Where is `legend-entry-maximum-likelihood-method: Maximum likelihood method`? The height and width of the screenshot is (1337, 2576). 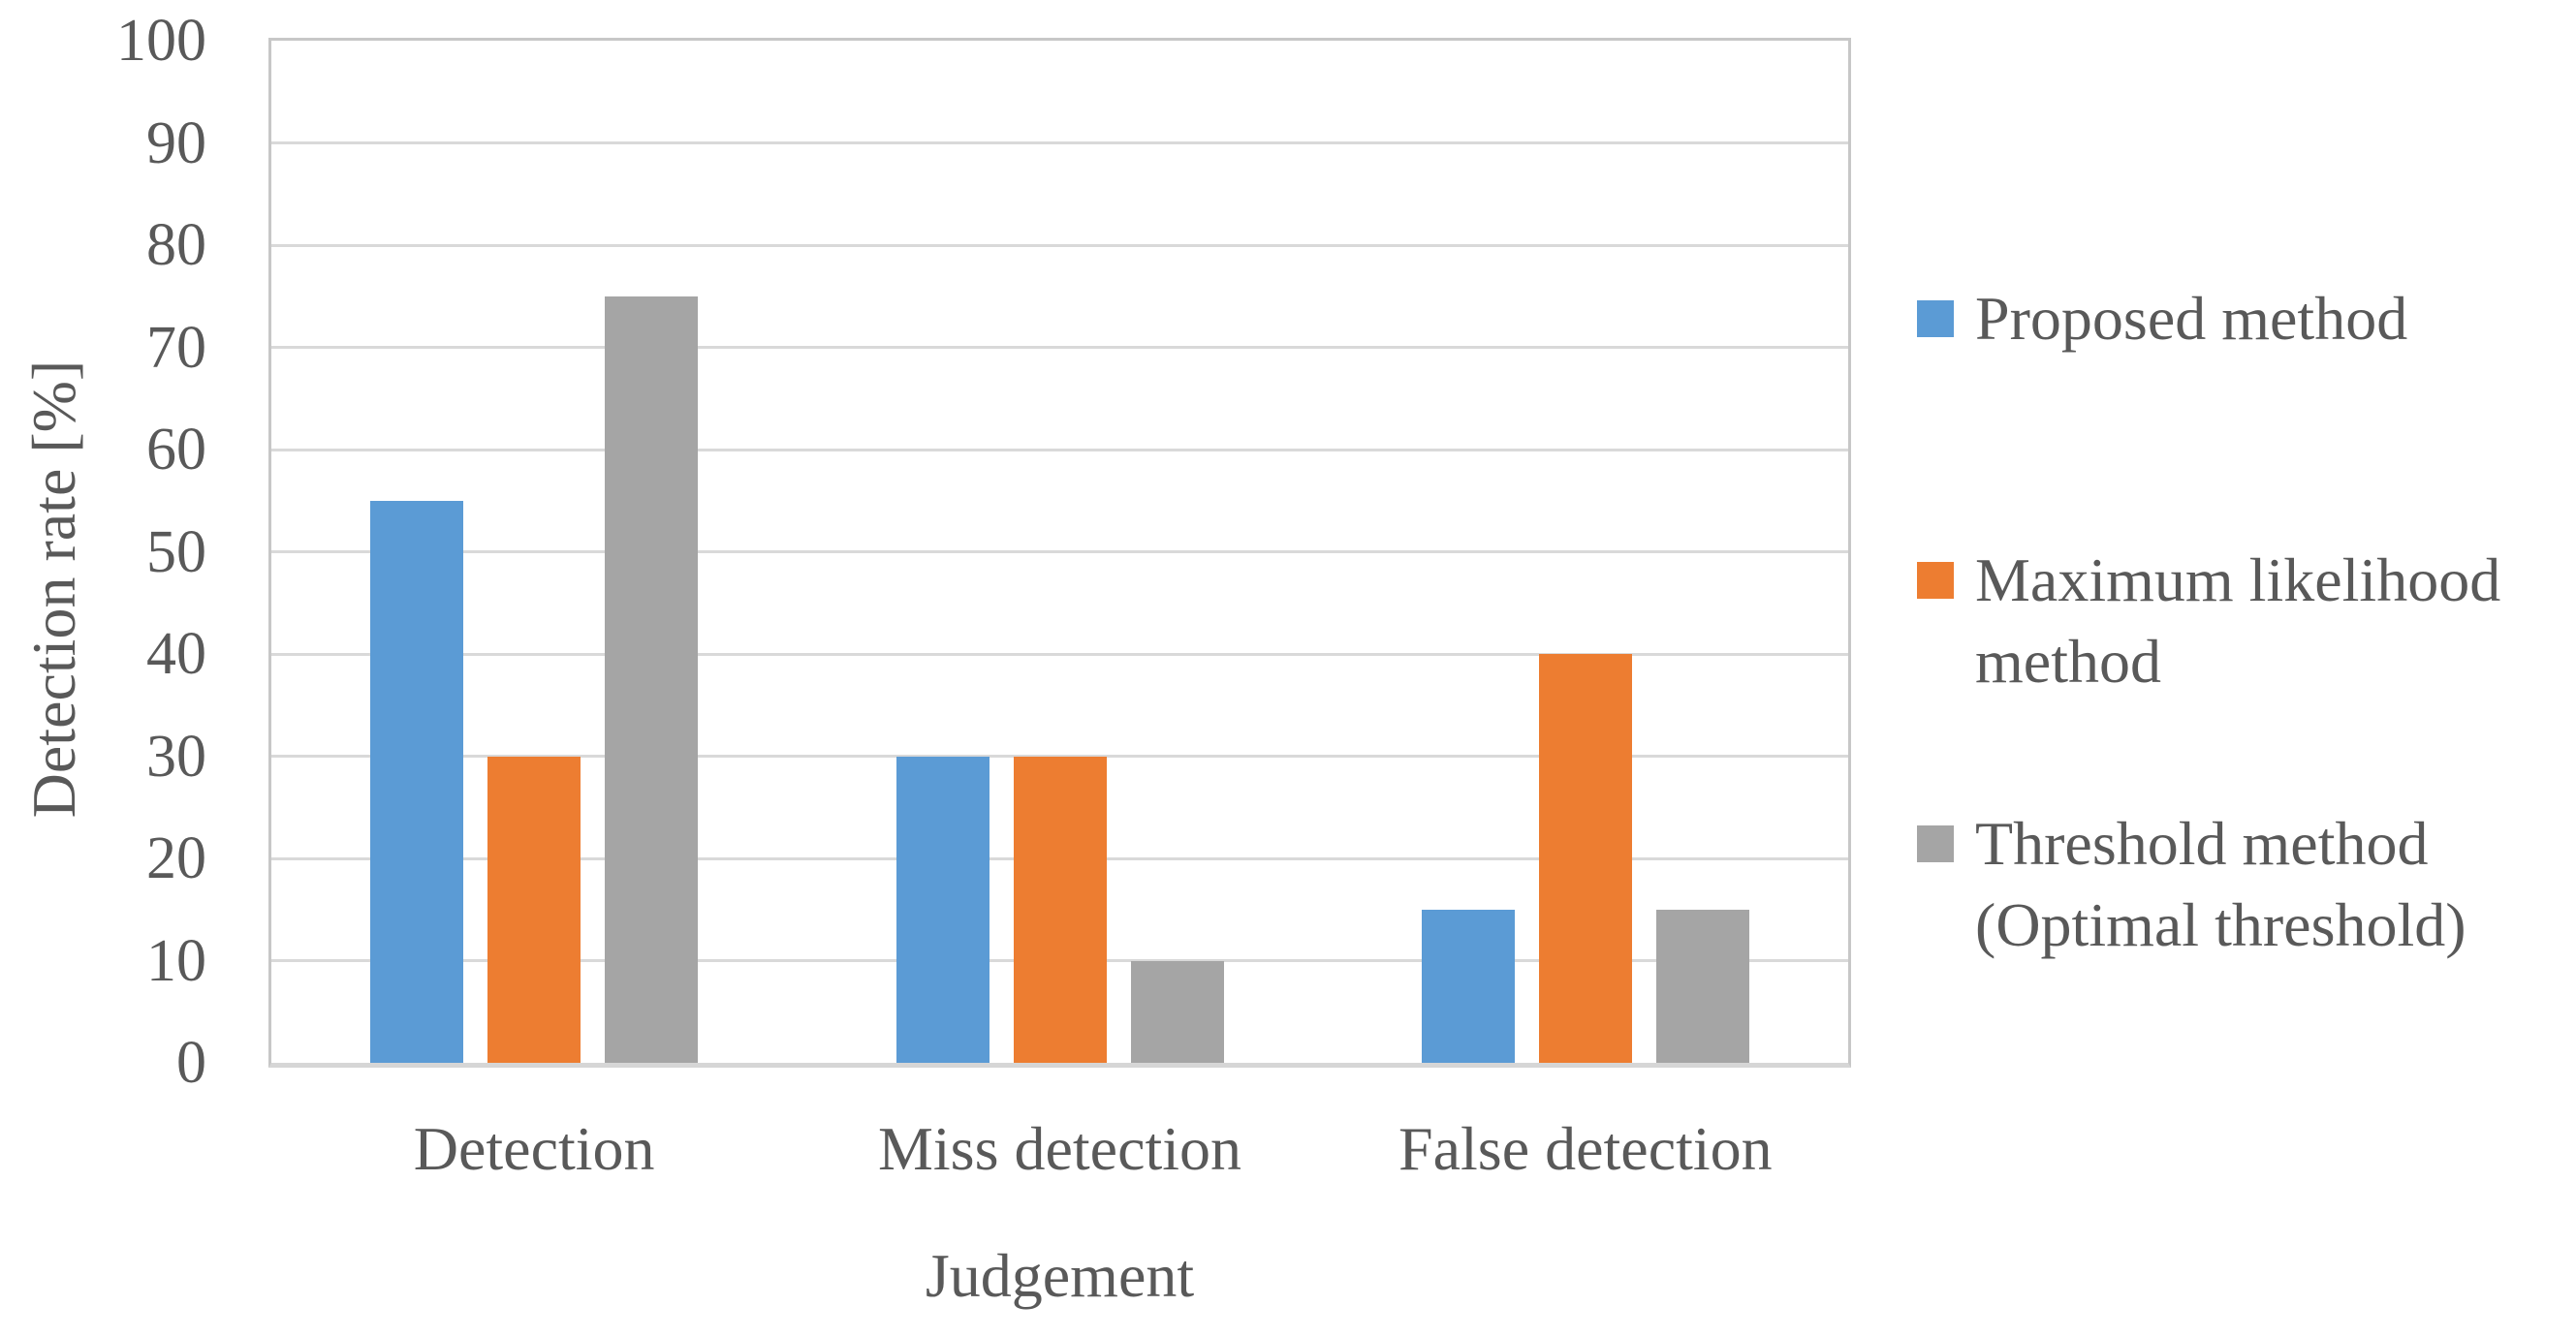
legend-entry-maximum-likelihood-method: Maximum likelihood method is located at coordinates (2208, 621).